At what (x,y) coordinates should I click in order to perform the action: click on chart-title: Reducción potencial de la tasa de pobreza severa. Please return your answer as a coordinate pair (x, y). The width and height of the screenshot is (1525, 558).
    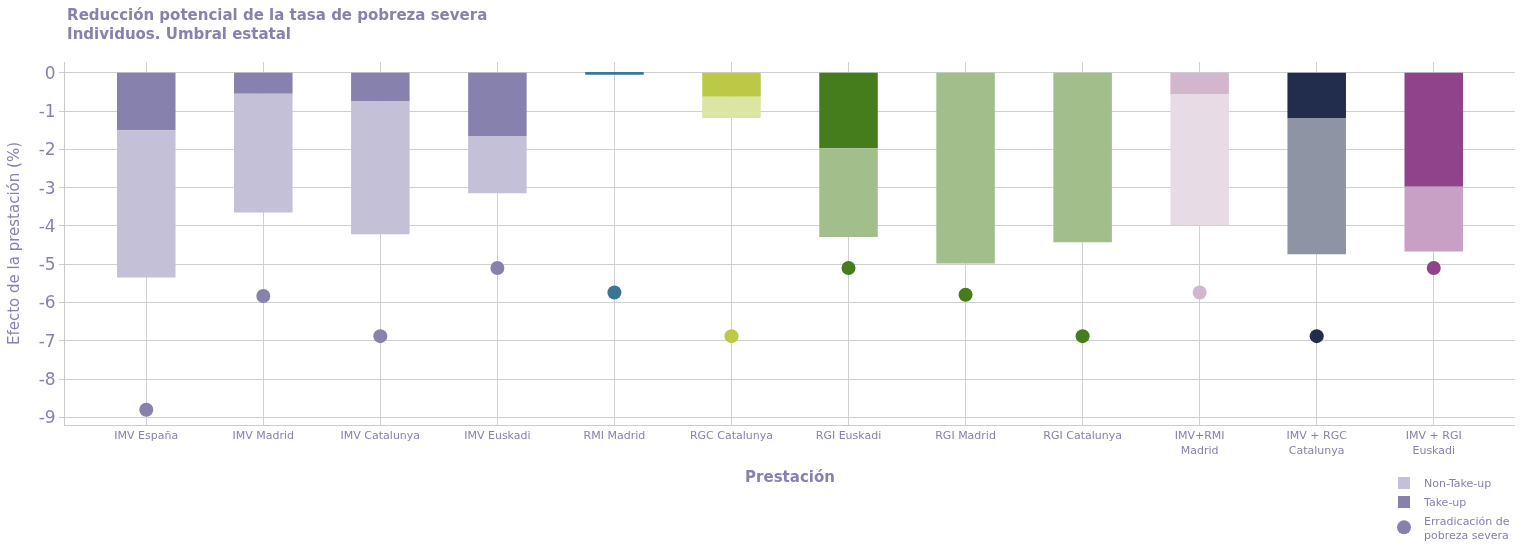
    Looking at the image, I should click on (277, 14).